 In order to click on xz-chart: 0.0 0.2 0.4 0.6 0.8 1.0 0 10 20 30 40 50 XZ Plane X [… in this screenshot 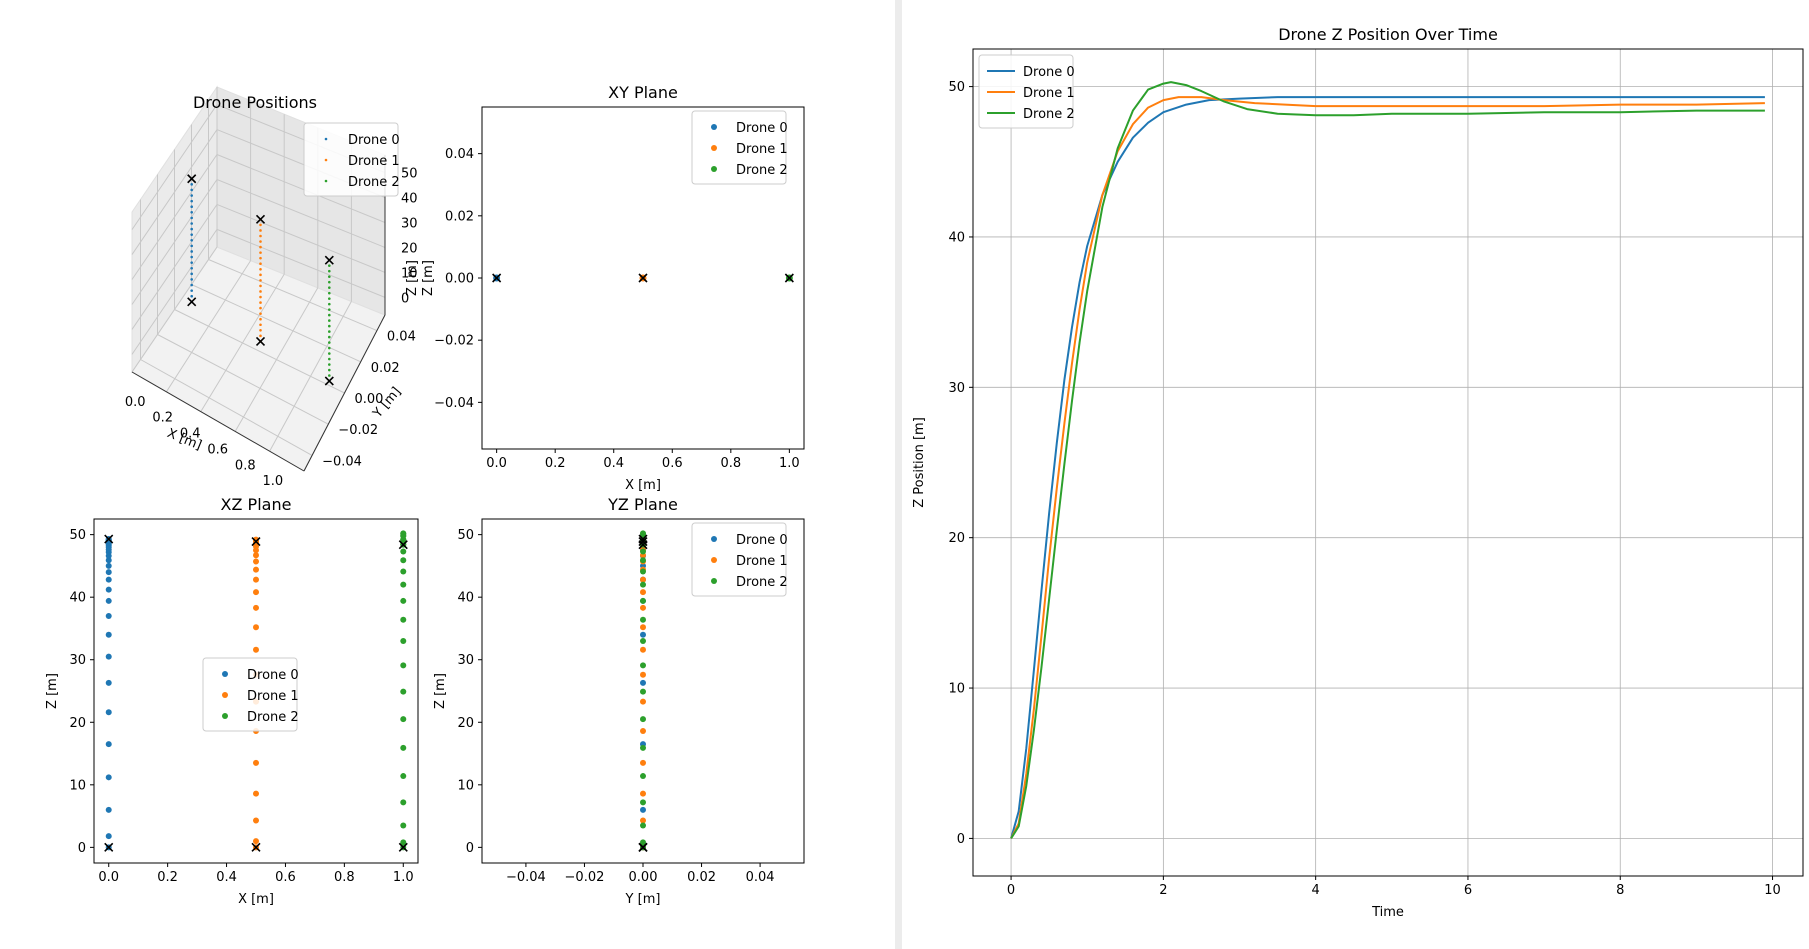, I will do `click(232, 701)`.